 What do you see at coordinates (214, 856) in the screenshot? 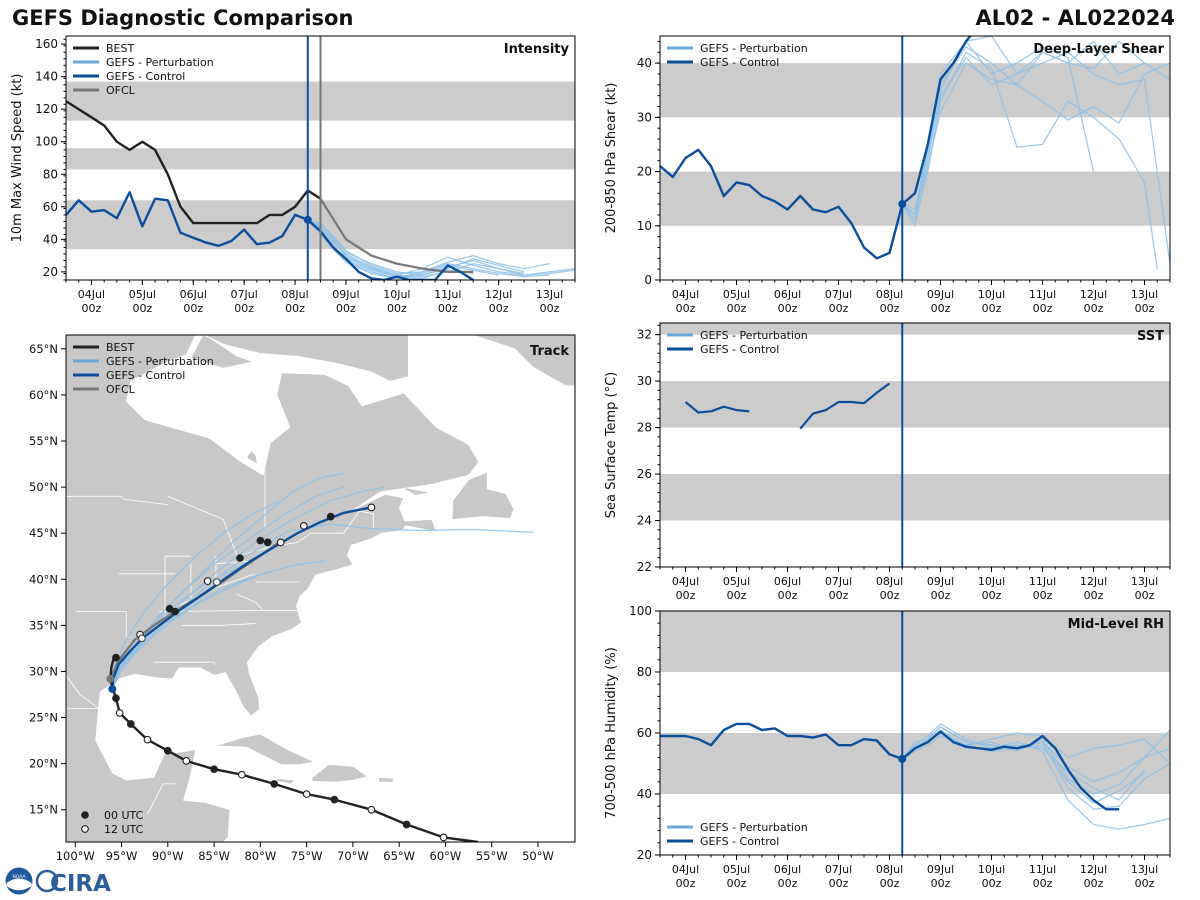
I see `lon-tick-label: 85°W` at bounding box center [214, 856].